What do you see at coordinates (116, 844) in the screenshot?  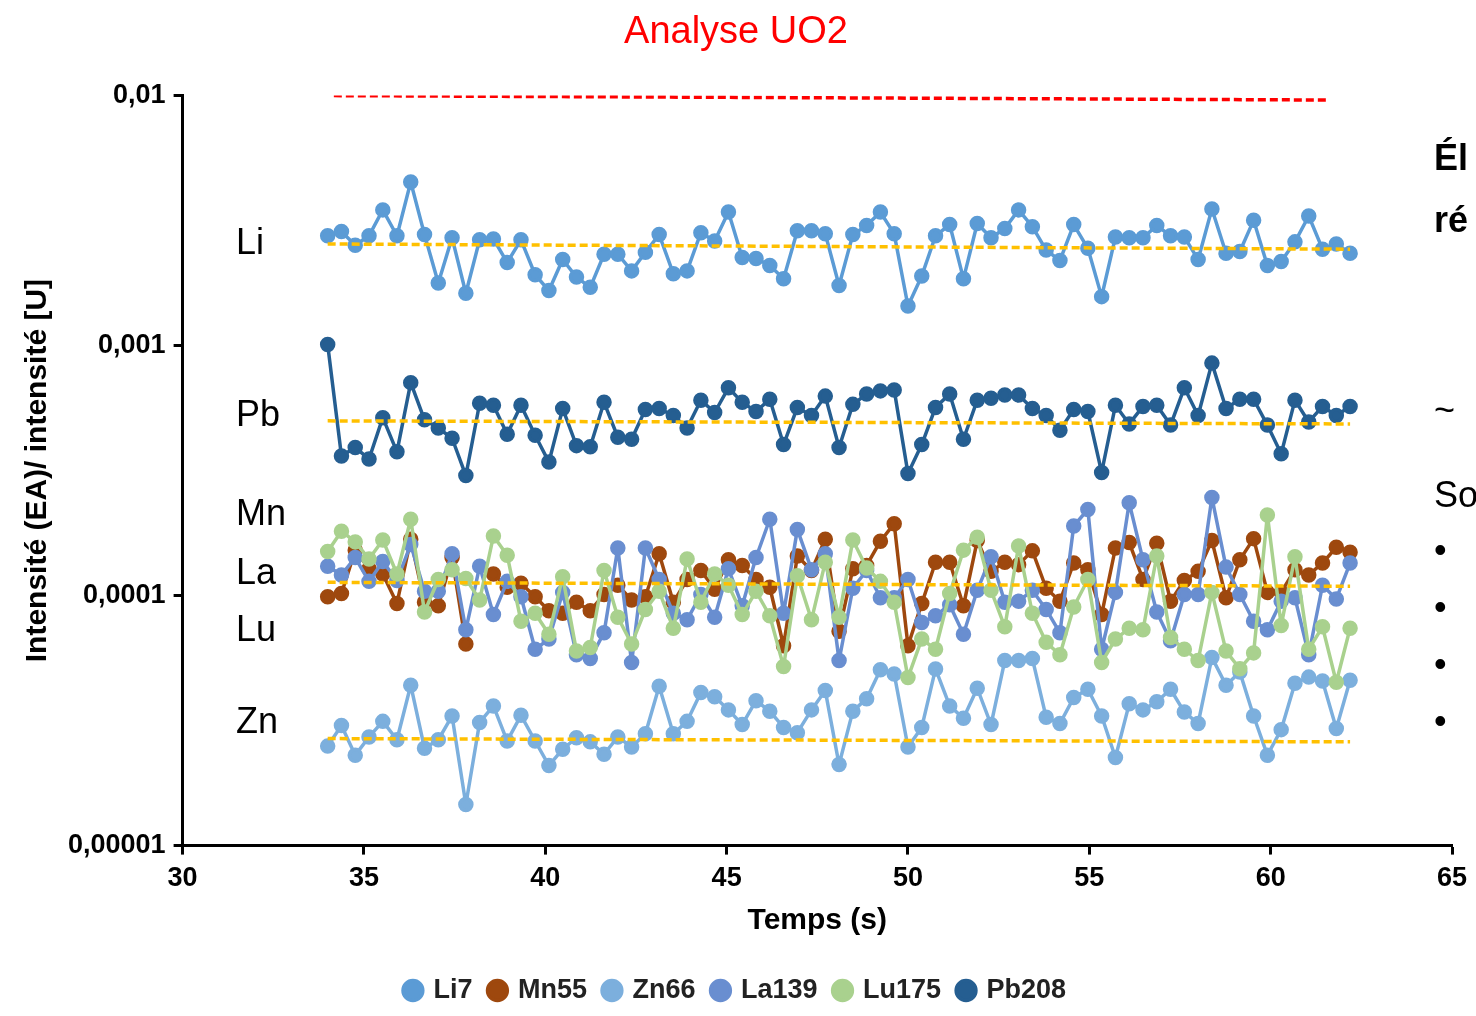 I see `y-tick-label: 0,00001` at bounding box center [116, 844].